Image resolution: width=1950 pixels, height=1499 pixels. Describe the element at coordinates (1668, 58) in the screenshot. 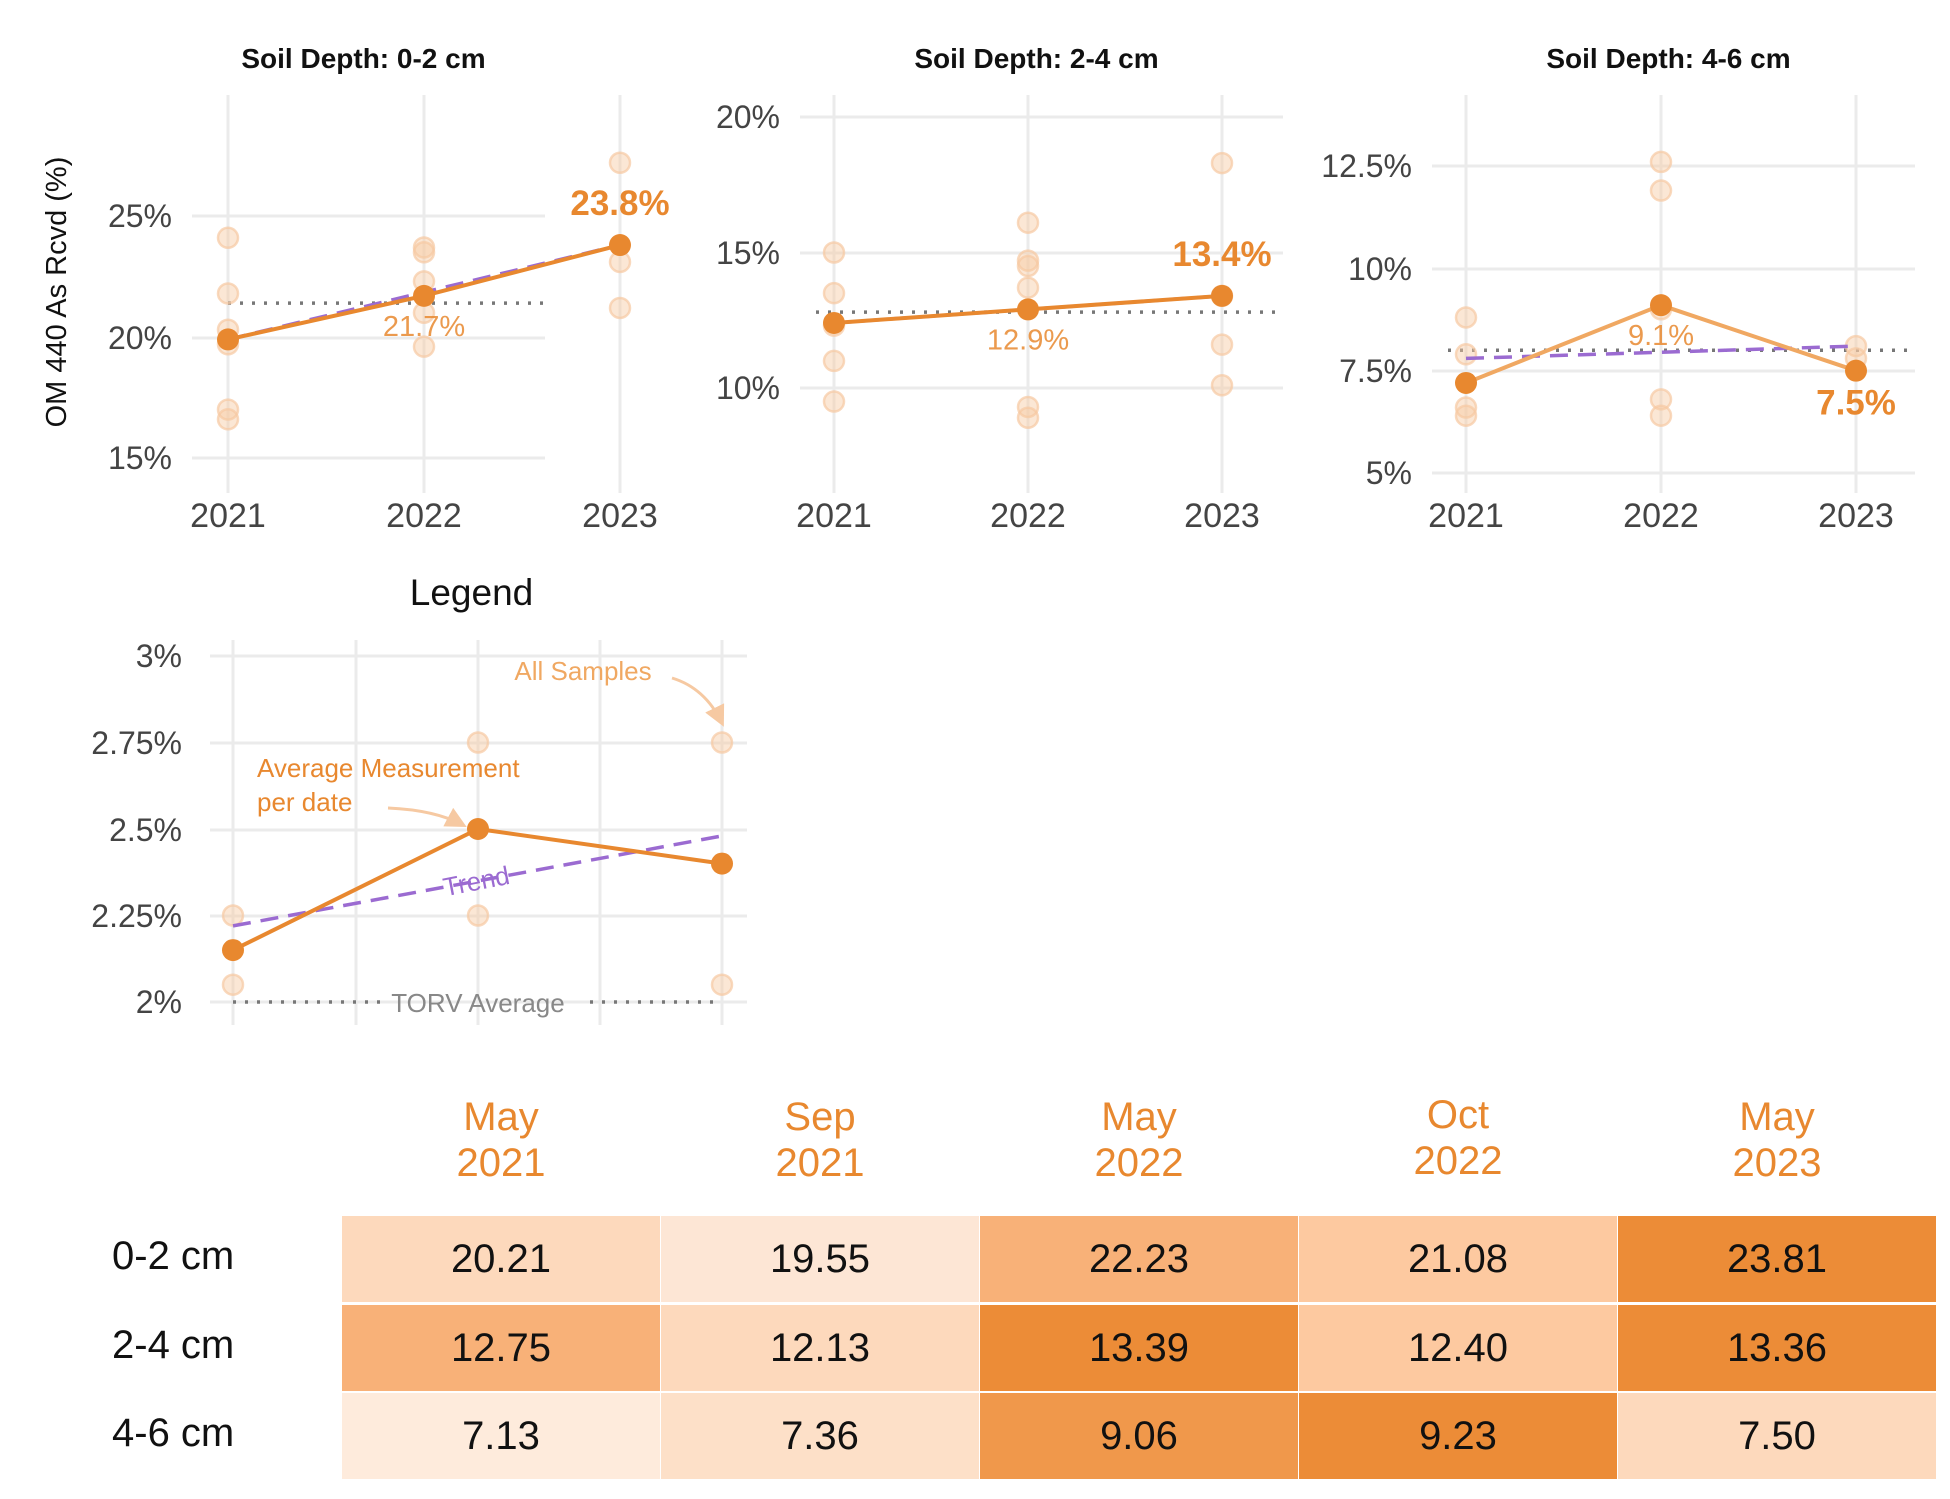

I see `chart-title: Soil Depth: 4-6 cm` at that location.